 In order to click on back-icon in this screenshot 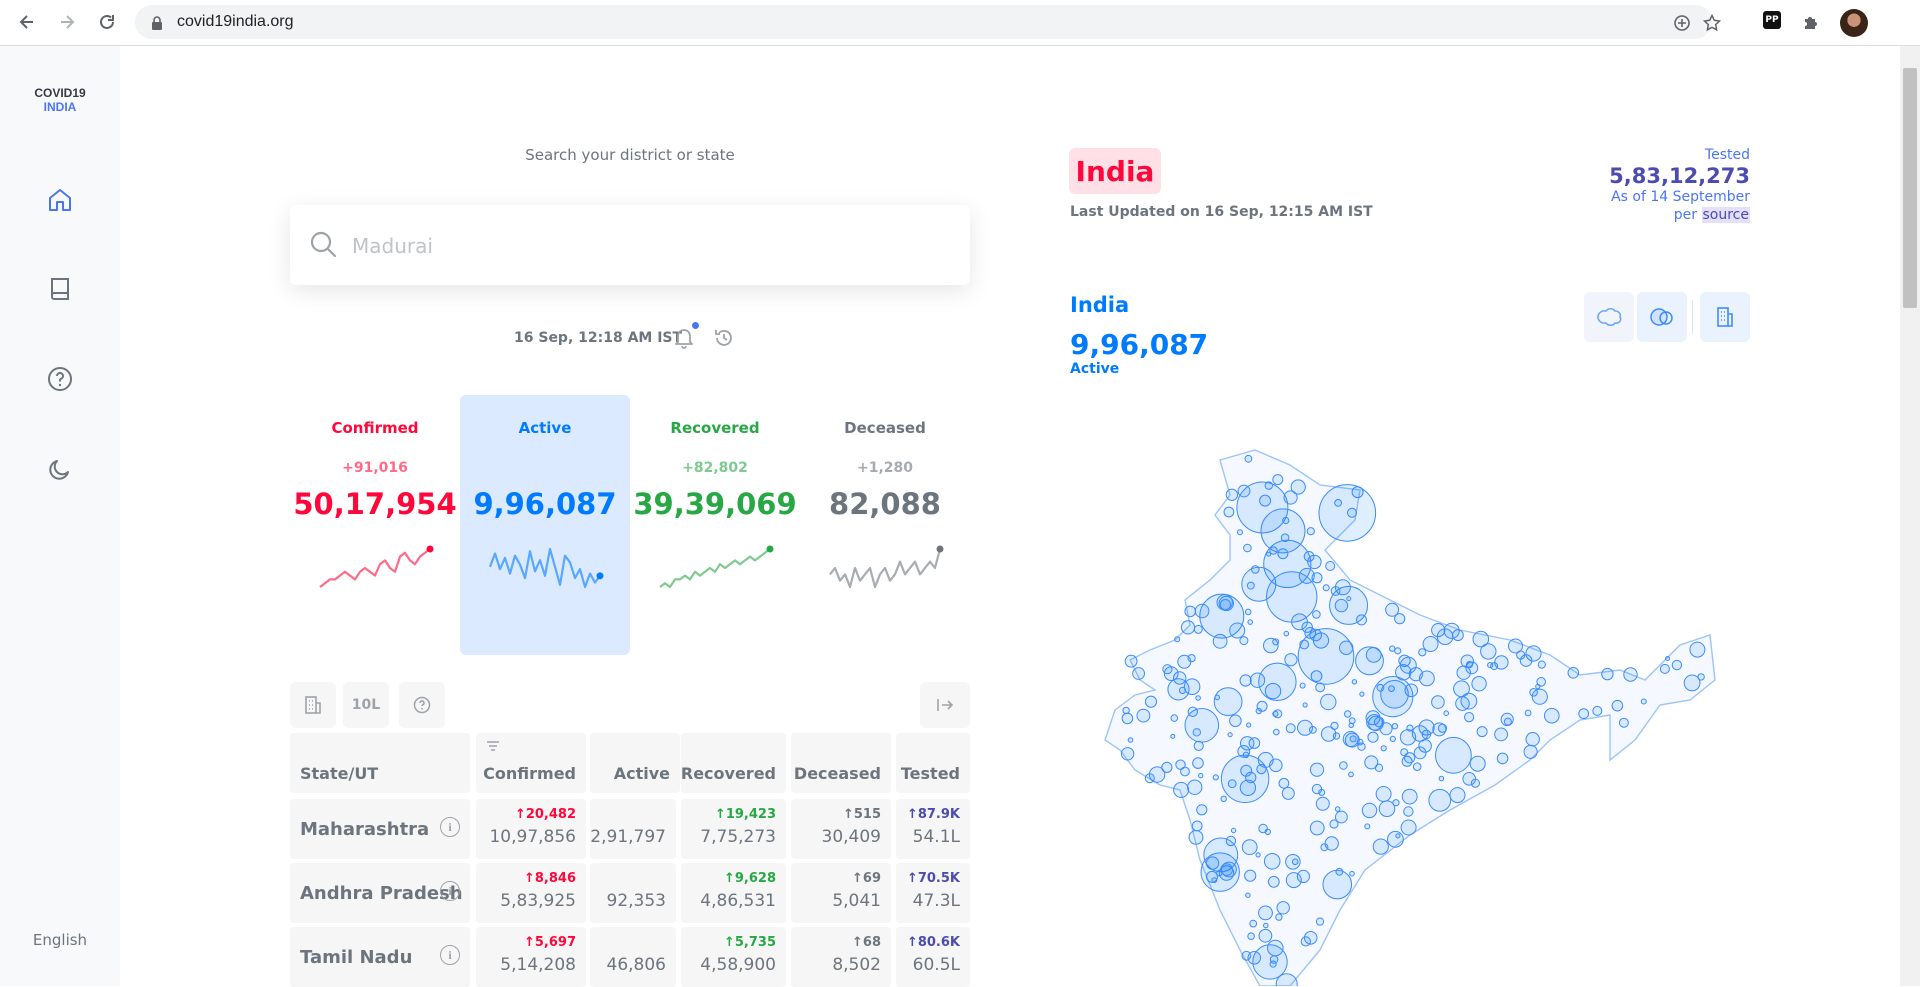, I will do `click(27, 22)`.